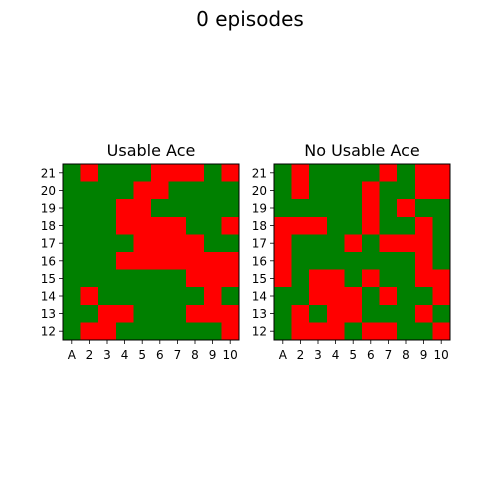 This screenshot has height=500, width=500. What do you see at coordinates (406, 355) in the screenshot?
I see `x-tick-label: 8` at bounding box center [406, 355].